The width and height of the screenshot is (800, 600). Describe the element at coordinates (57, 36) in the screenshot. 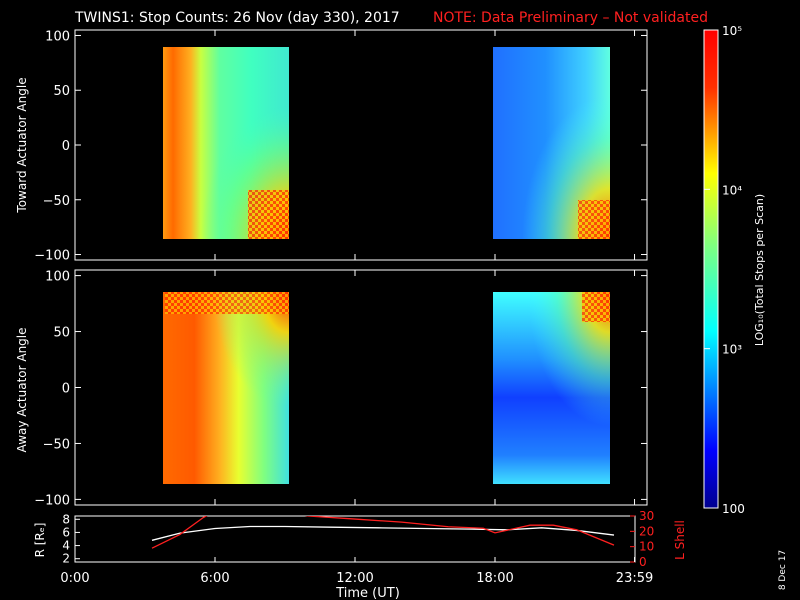

I see `toward-ytick-label: 100` at that location.